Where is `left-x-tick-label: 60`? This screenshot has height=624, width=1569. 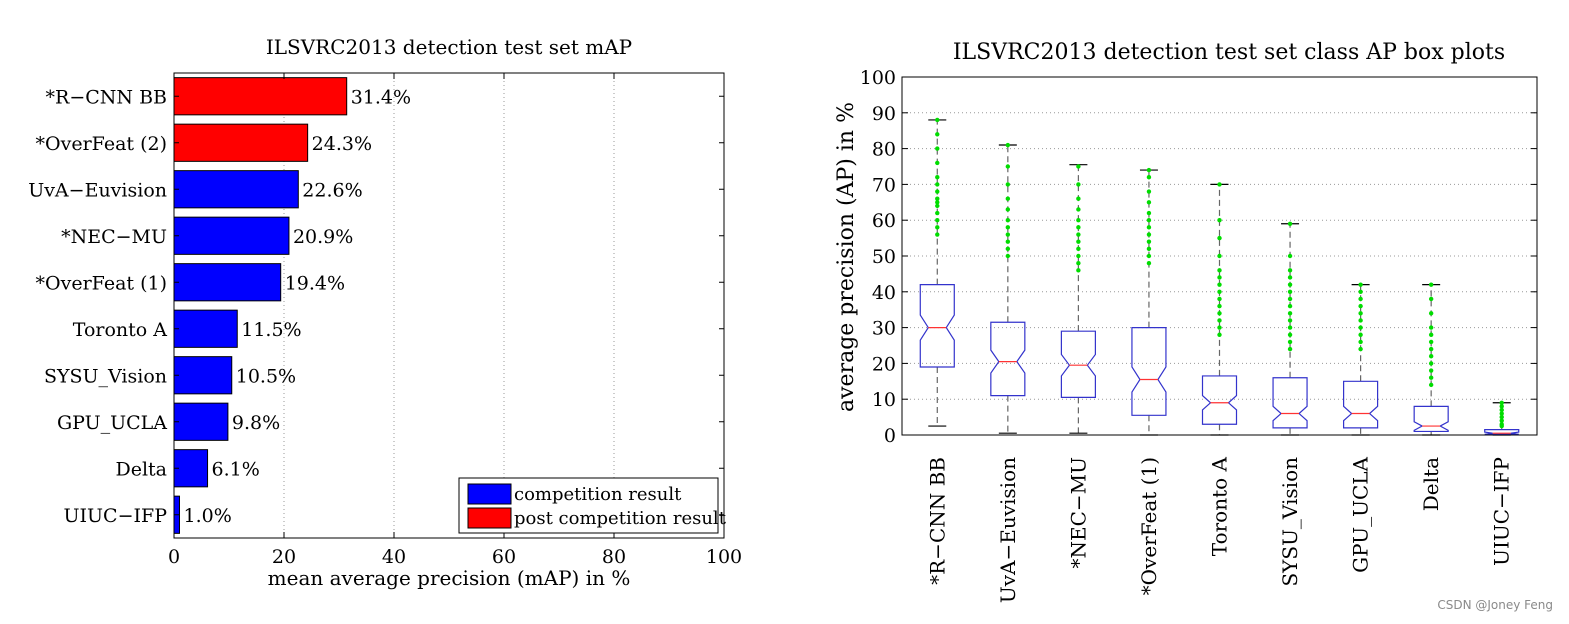
left-x-tick-label: 60 is located at coordinates (504, 557).